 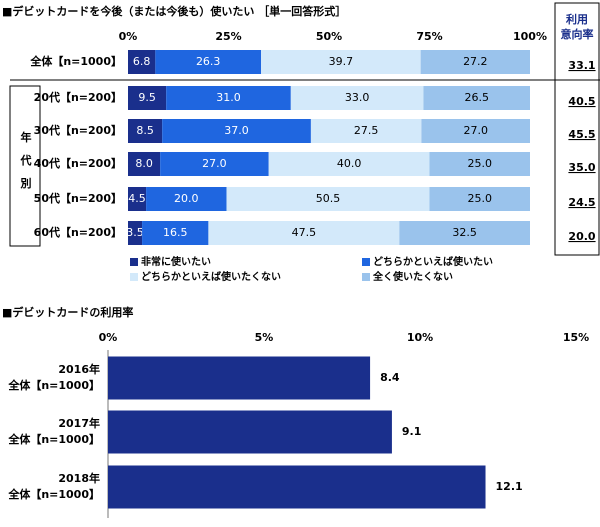 What do you see at coordinates (79, 369) in the screenshot?
I see `y-tick-label: 2016年` at bounding box center [79, 369].